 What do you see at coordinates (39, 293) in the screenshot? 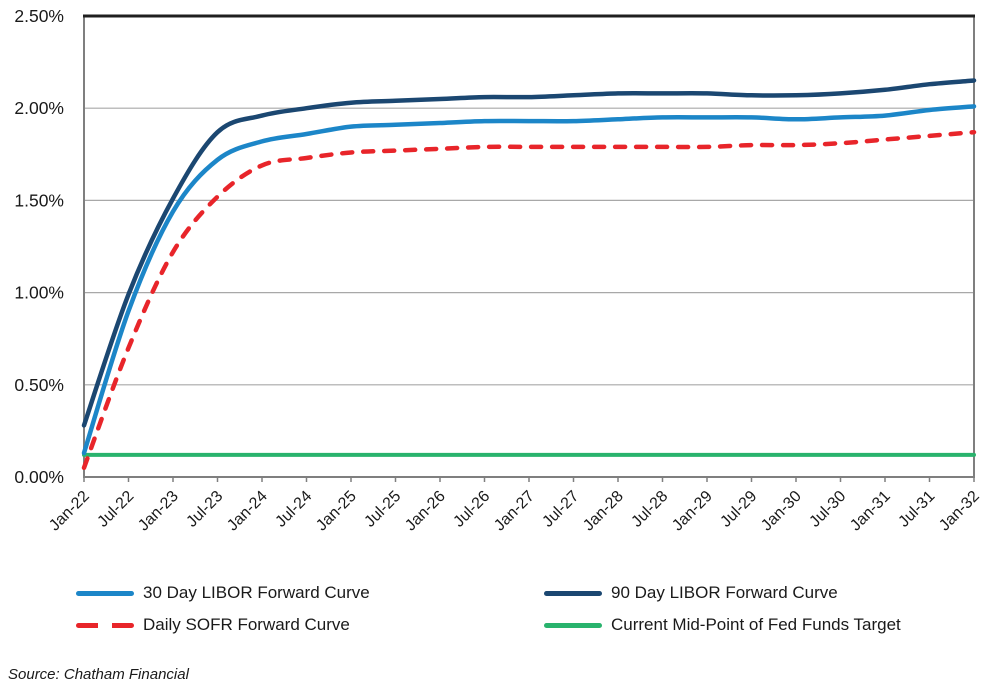
I see `y-axis-tick-label: 1.00%` at bounding box center [39, 293].